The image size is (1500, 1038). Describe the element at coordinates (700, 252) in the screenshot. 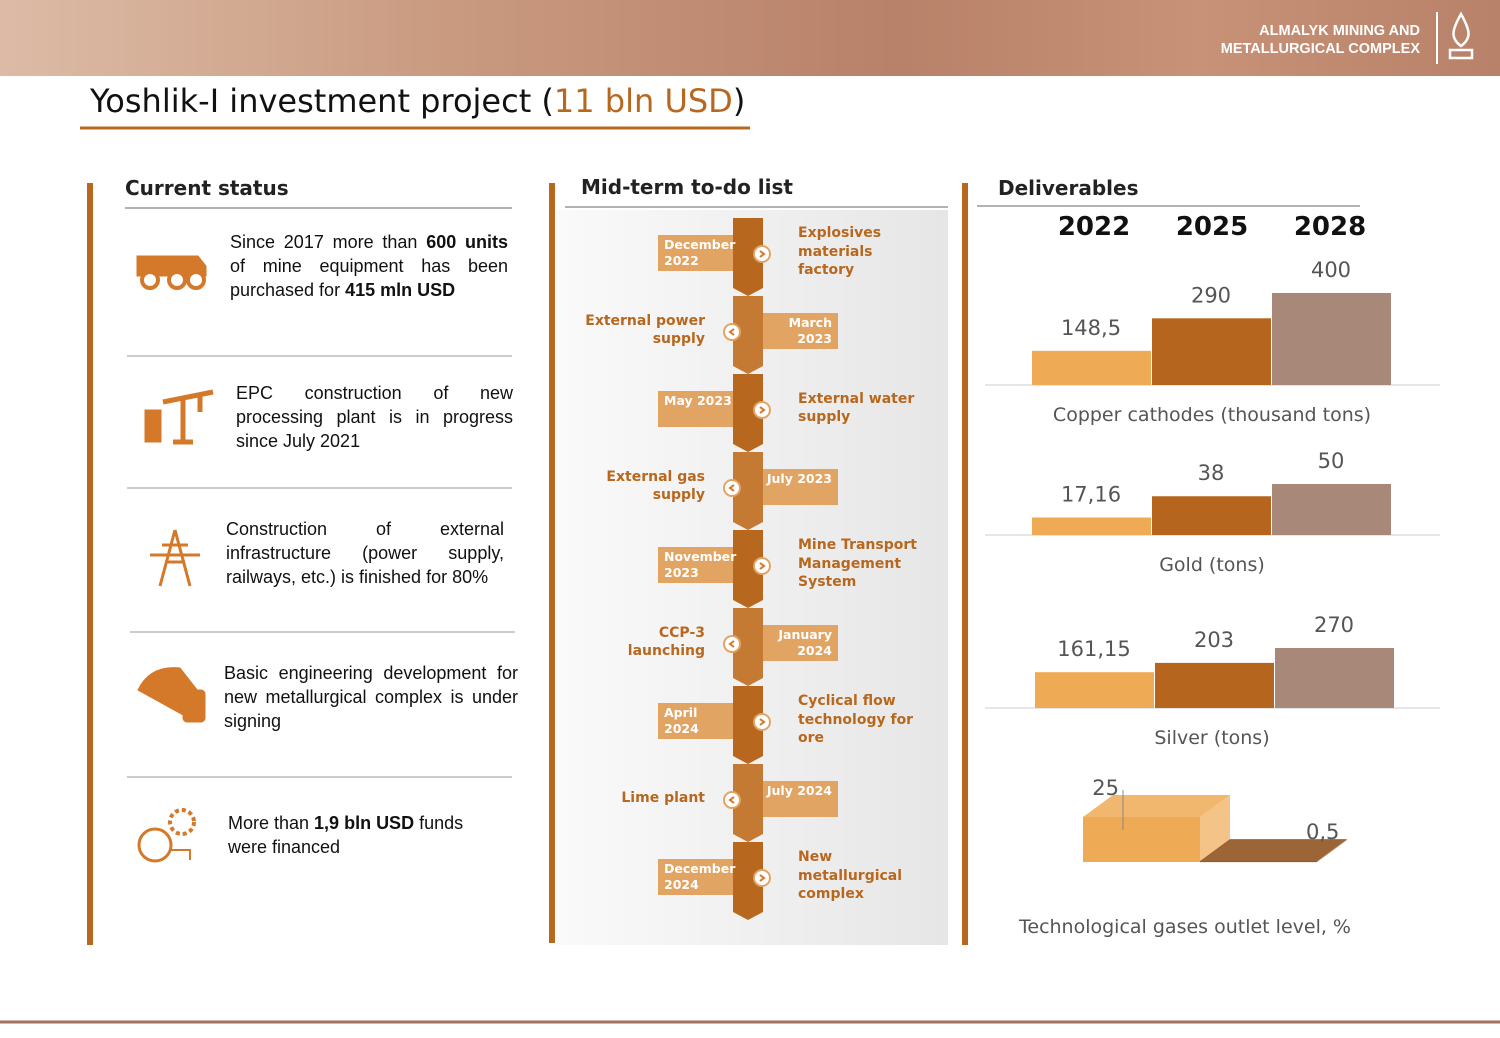

I see `todo-date: December 2022` at that location.